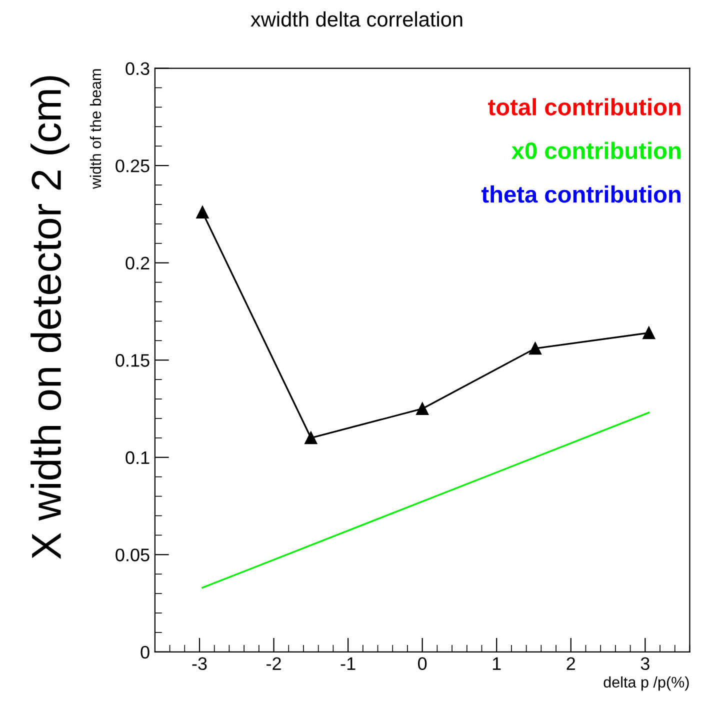 Image resolution: width=714 pixels, height=704 pixels. What do you see at coordinates (273, 663) in the screenshot?
I see `x-tick-label: -2` at bounding box center [273, 663].